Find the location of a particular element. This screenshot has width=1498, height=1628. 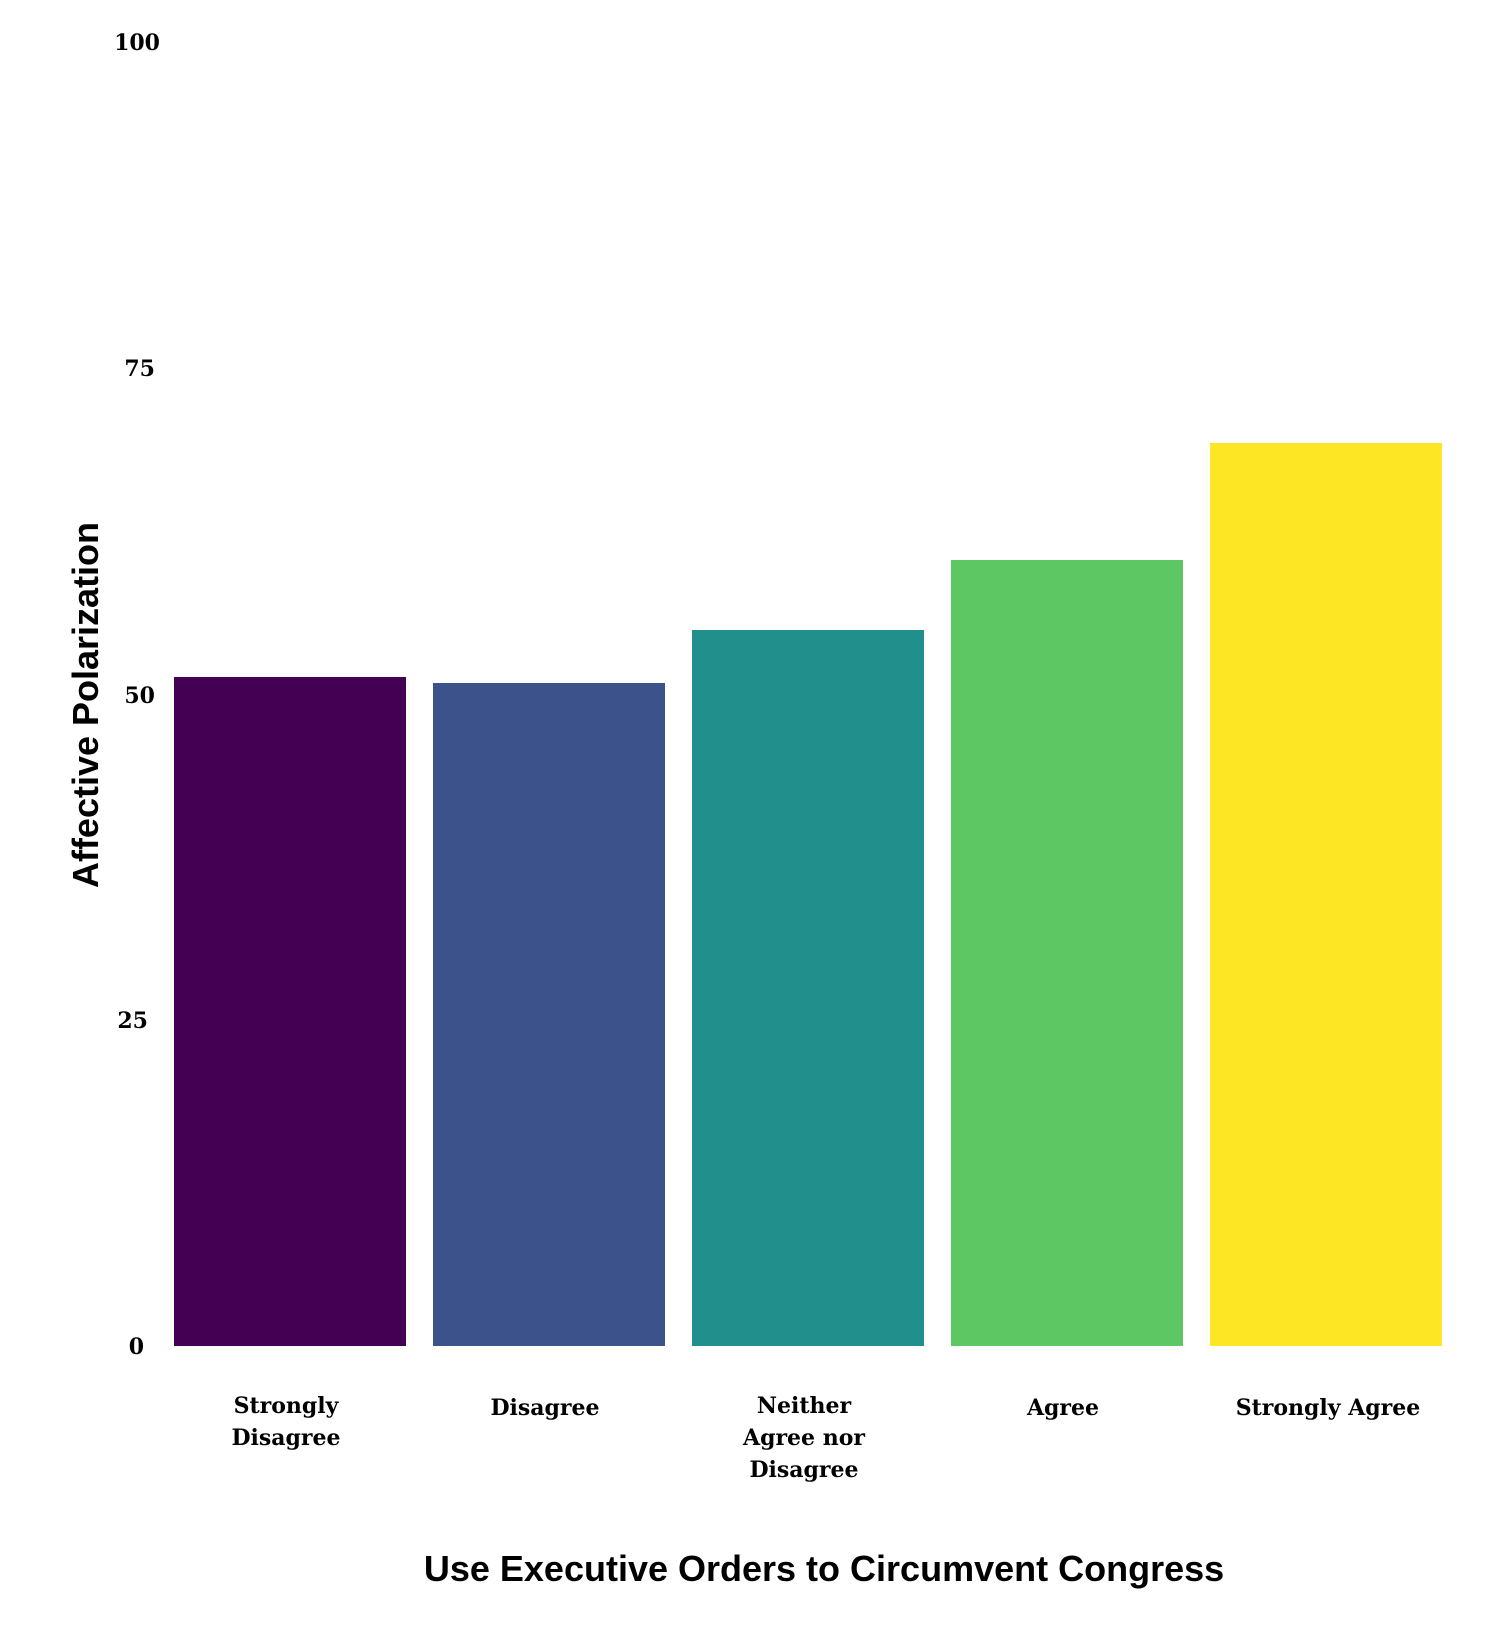

x-tick-agree: Agree is located at coordinates (1063, 1408).